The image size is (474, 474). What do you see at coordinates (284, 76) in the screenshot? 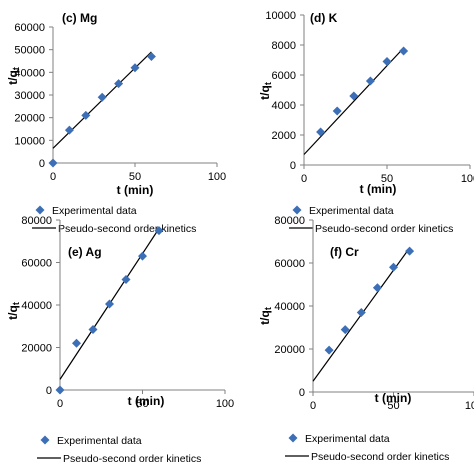
I see `y-tick-label: 6000` at bounding box center [284, 76].